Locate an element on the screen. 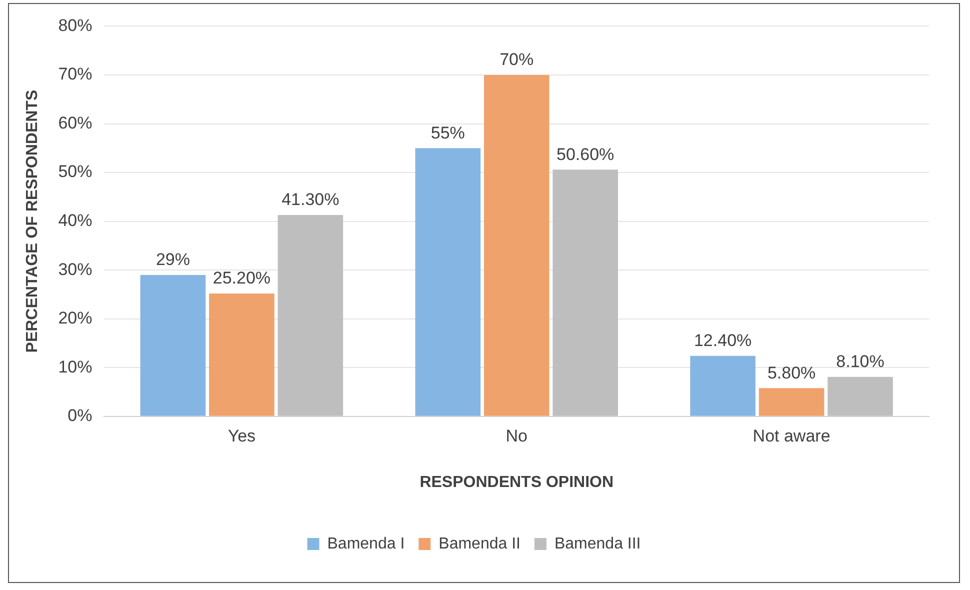 The height and width of the screenshot is (590, 970). y-tick-label: 20% is located at coordinates (75, 318).